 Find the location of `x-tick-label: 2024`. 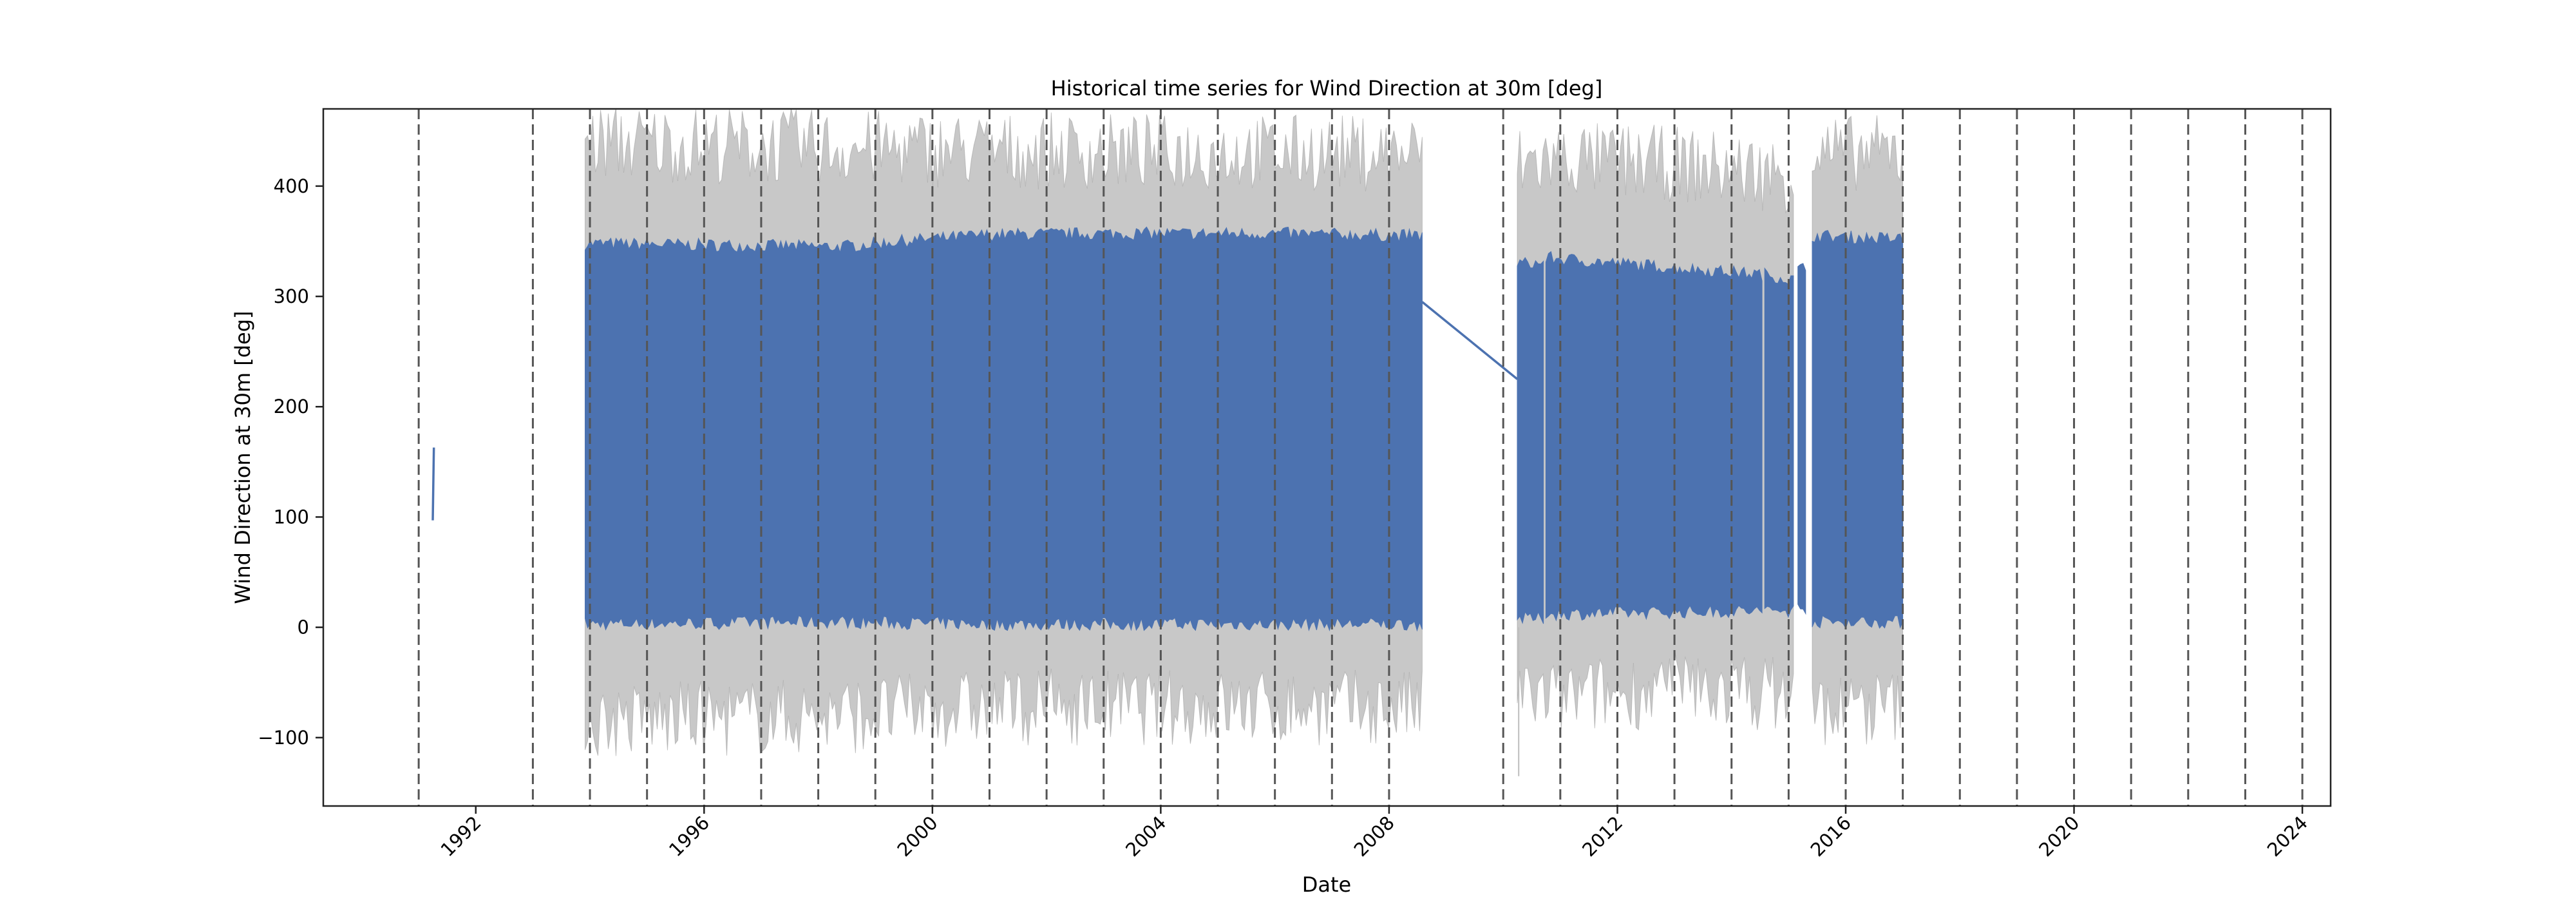

x-tick-label: 2024 is located at coordinates (2287, 836).